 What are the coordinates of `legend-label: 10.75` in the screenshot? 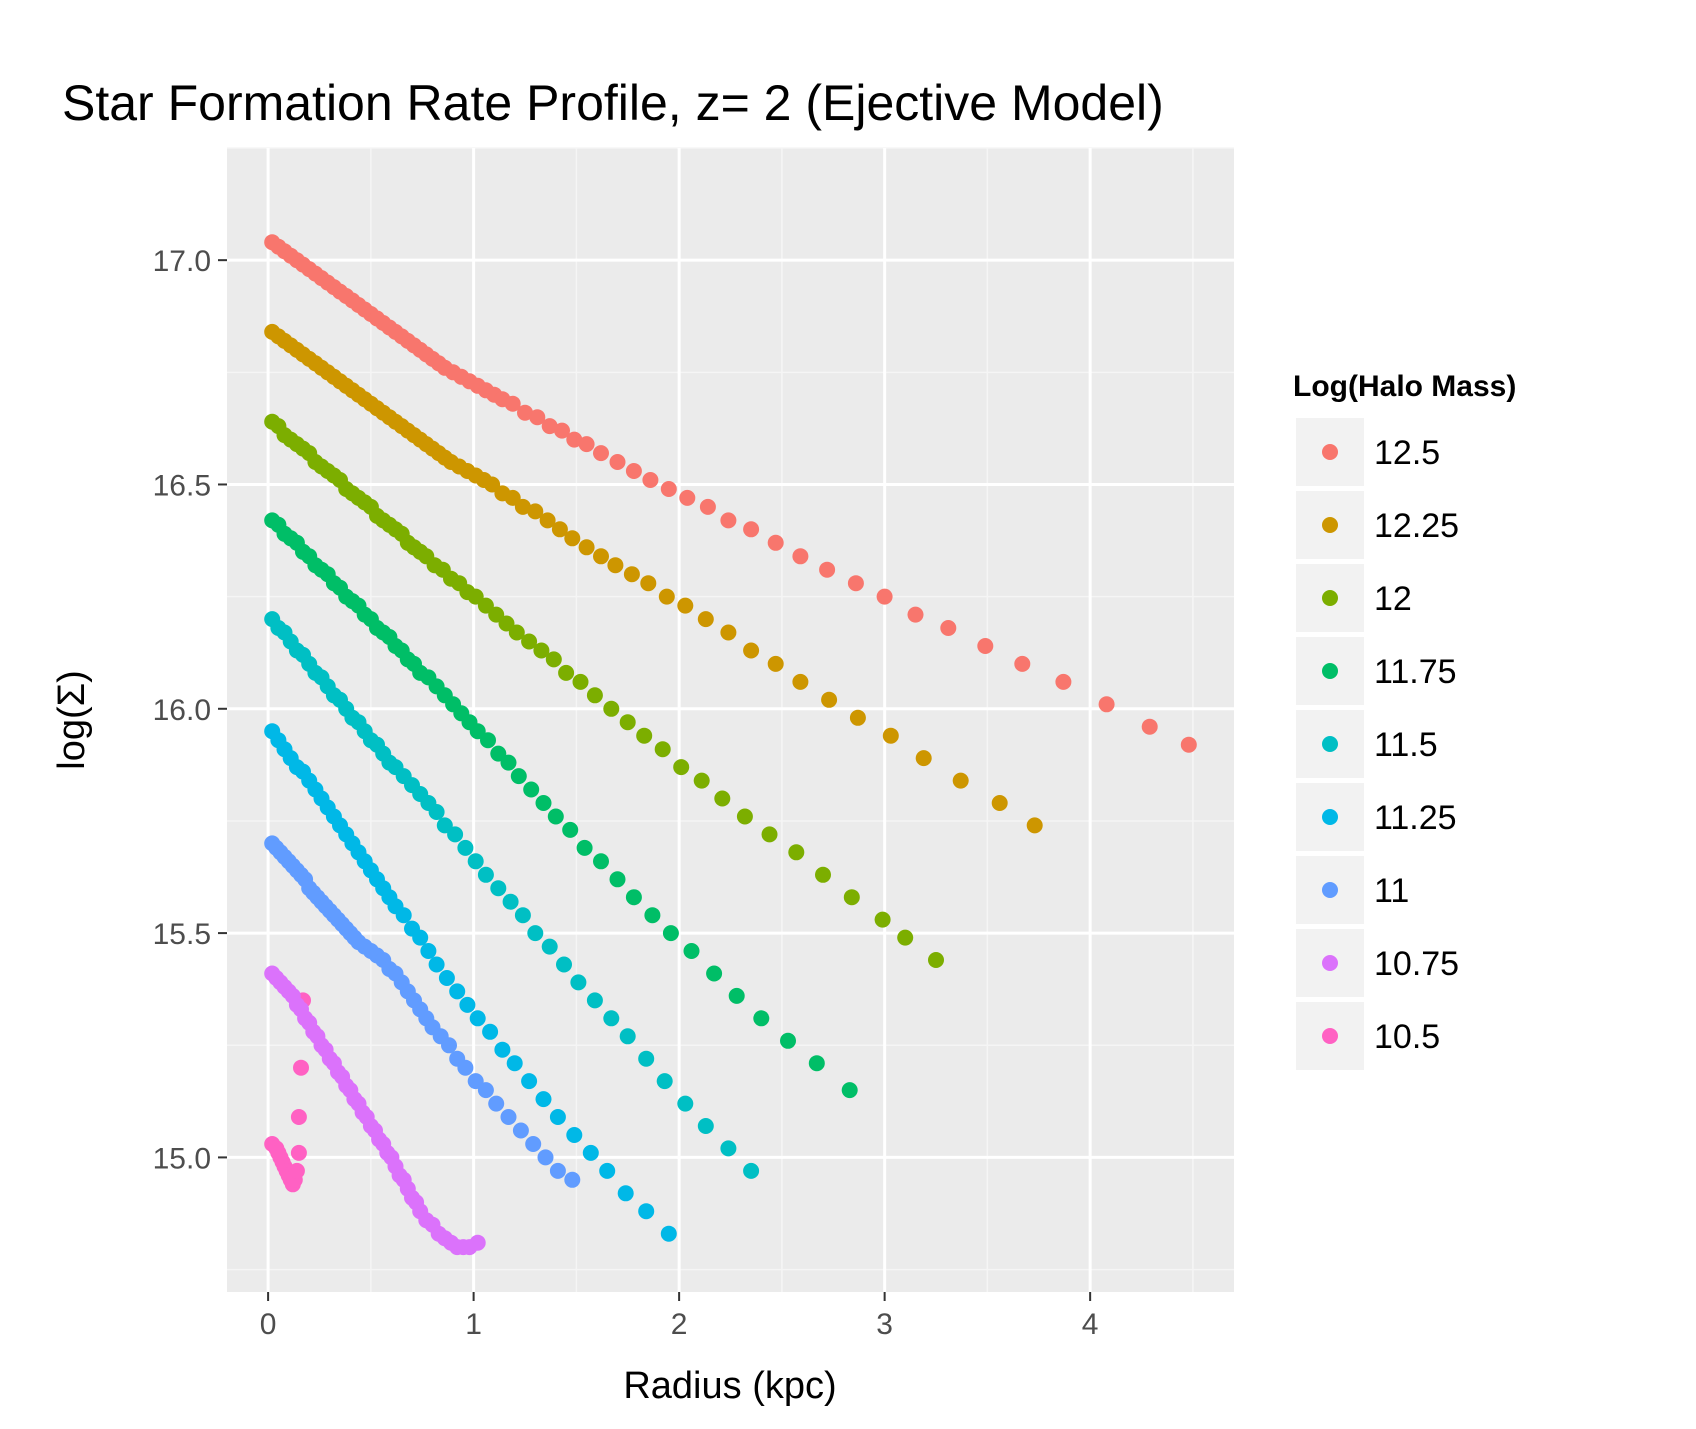 It's located at (1416, 964).